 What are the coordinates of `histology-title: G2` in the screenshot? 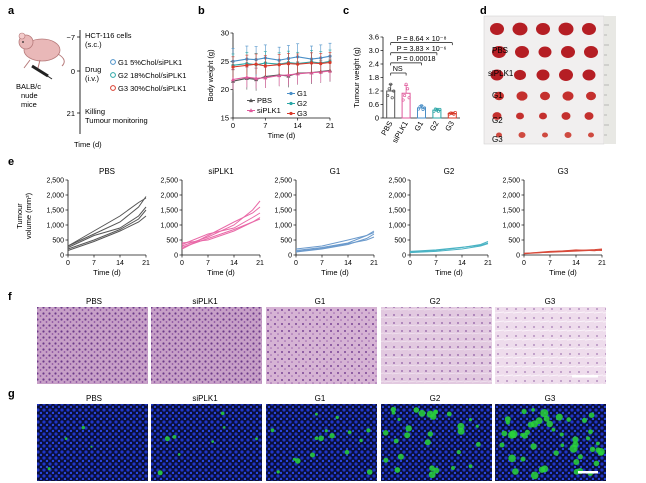 It's located at (435, 301).